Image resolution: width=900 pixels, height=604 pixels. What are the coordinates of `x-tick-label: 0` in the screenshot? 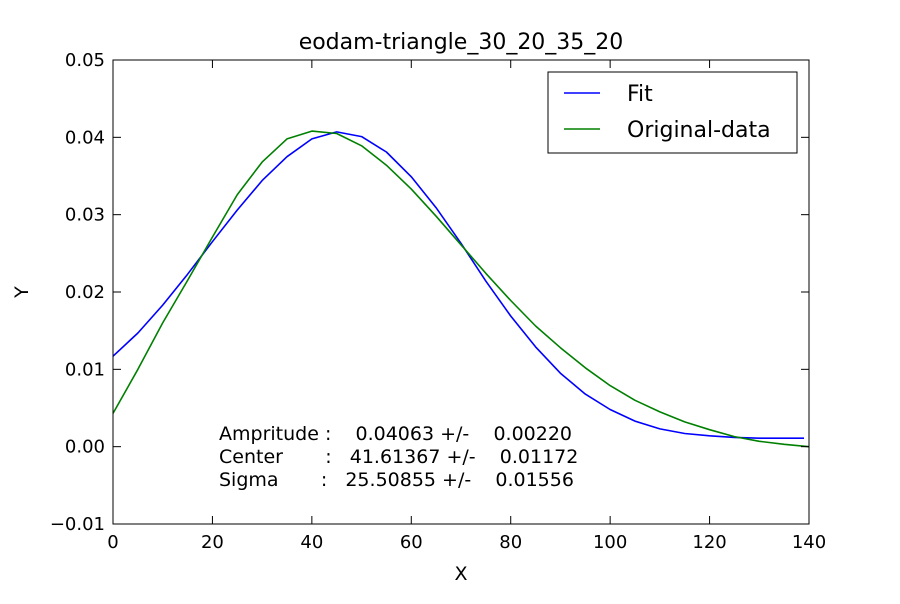 It's located at (112, 542).